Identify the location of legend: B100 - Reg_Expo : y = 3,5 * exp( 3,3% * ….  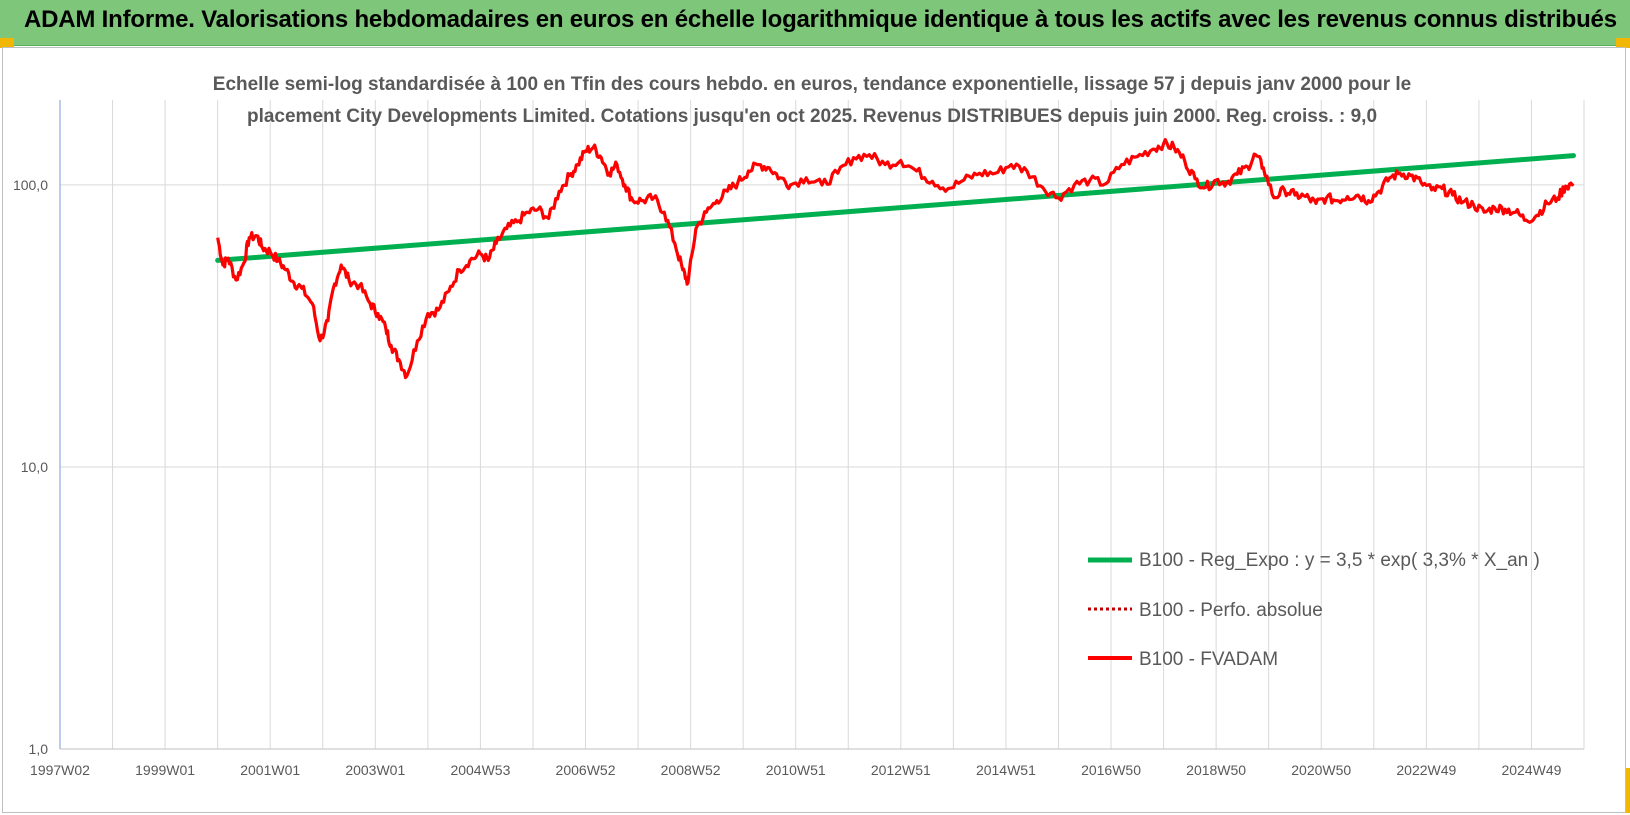
(1314, 610).